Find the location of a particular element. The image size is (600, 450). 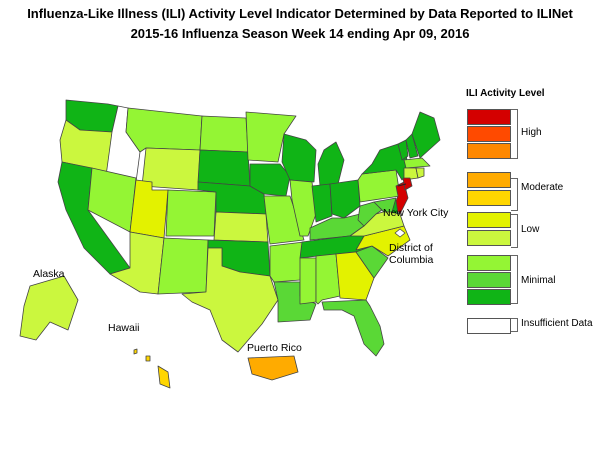

state-PR is located at coordinates (273, 368).